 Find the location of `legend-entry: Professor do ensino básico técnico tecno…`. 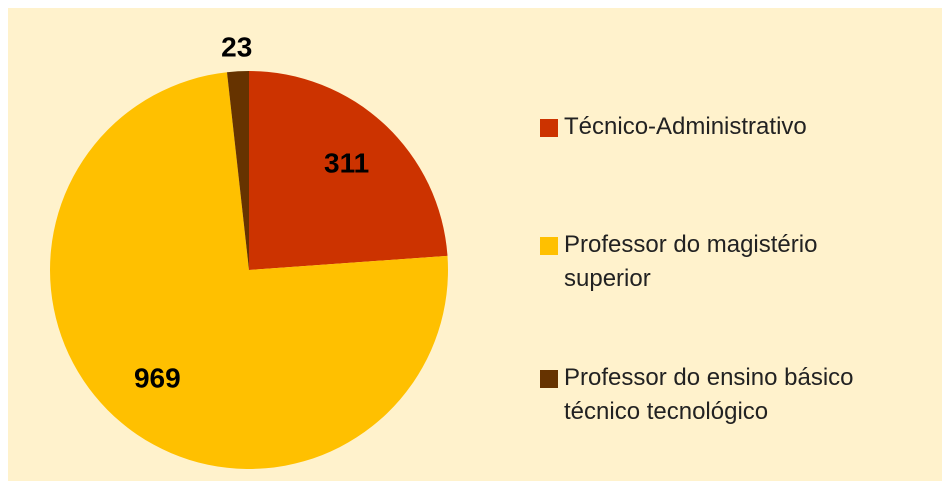

legend-entry: Professor do ensino básico técnico tecno… is located at coordinates (735, 395).